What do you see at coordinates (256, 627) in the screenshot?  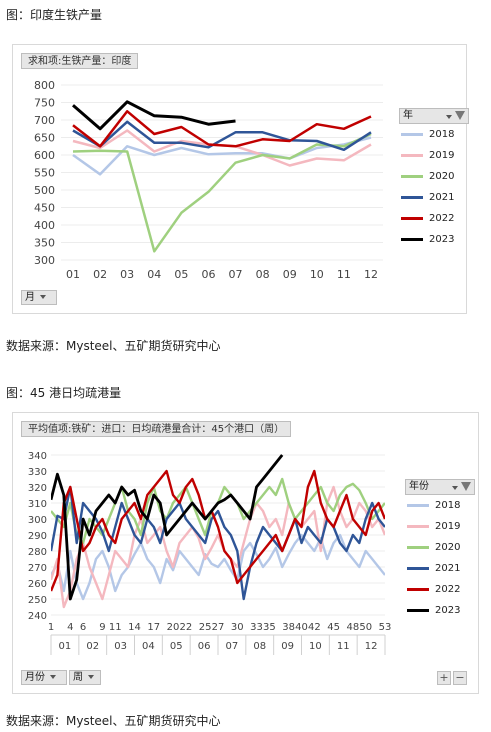 I see `chart2-x-tick-label: 33` at bounding box center [256, 627].